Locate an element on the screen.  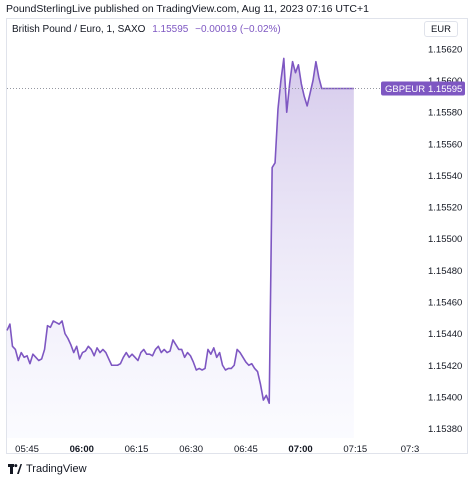
last-price-tag: GBPEUR 1.15595 is located at coordinates (423, 88).